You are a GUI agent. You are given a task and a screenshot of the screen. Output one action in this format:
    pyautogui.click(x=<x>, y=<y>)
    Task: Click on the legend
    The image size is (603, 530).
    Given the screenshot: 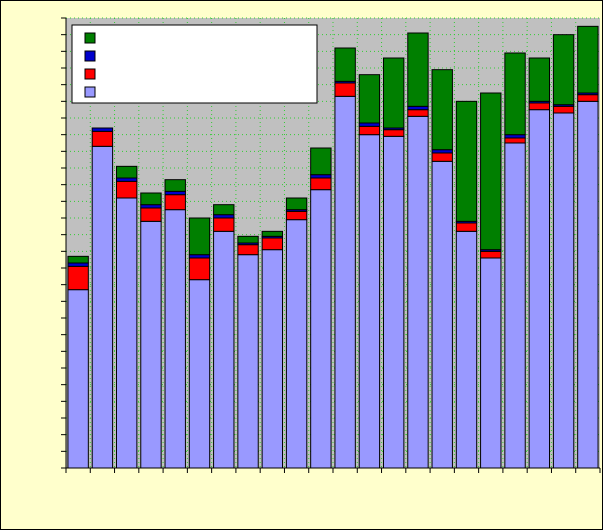 What is the action you would take?
    pyautogui.click(x=194, y=64)
    